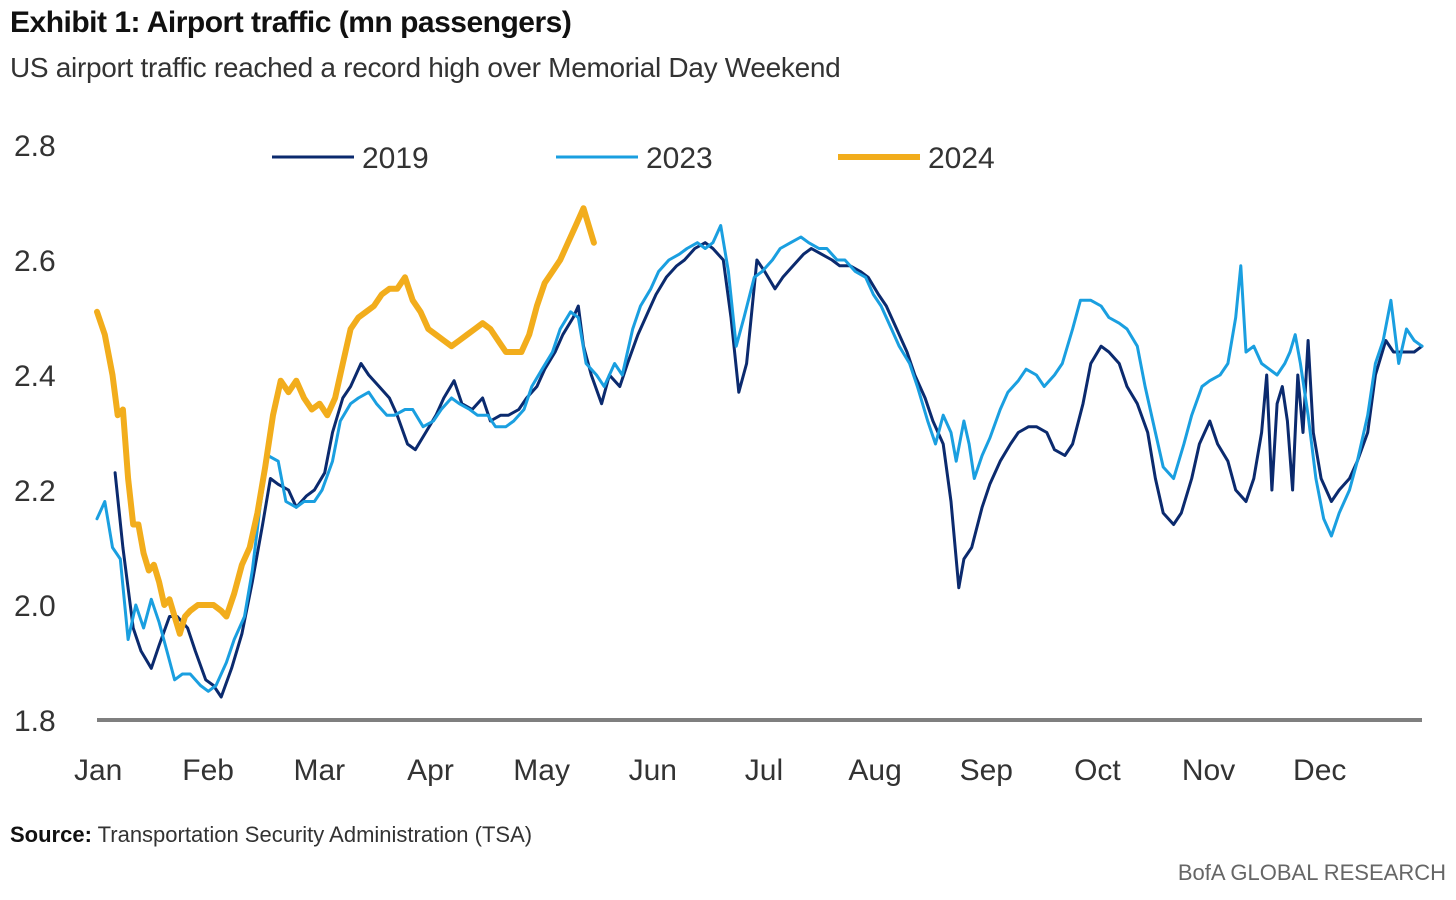 This screenshot has width=1456, height=900. What do you see at coordinates (395, 158) in the screenshot?
I see `legend-label-2019: 2019` at bounding box center [395, 158].